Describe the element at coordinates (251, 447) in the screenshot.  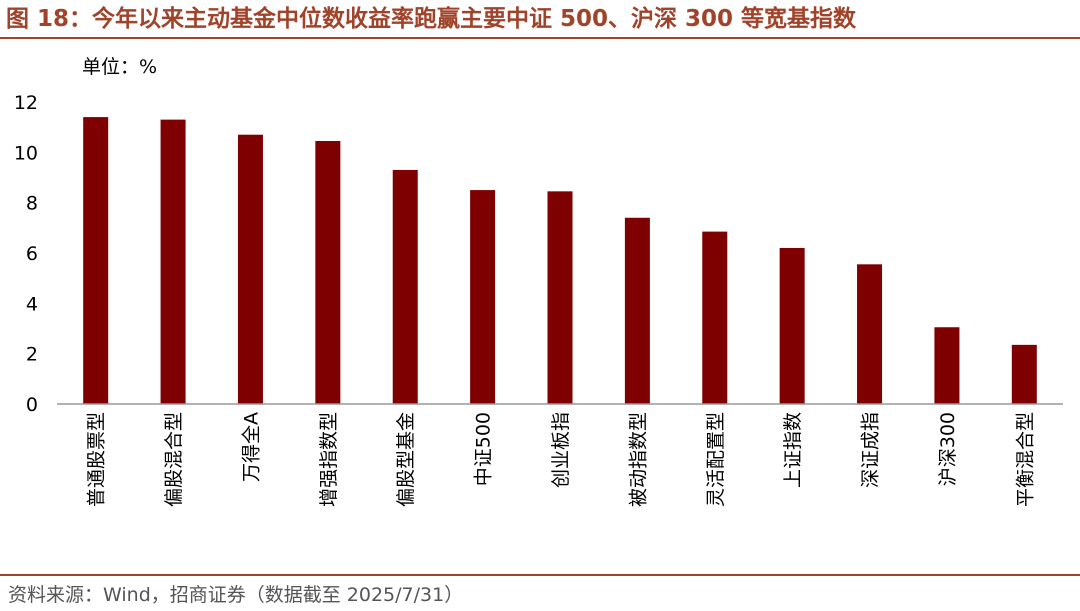
I see `category-label: 万得全A` at that location.